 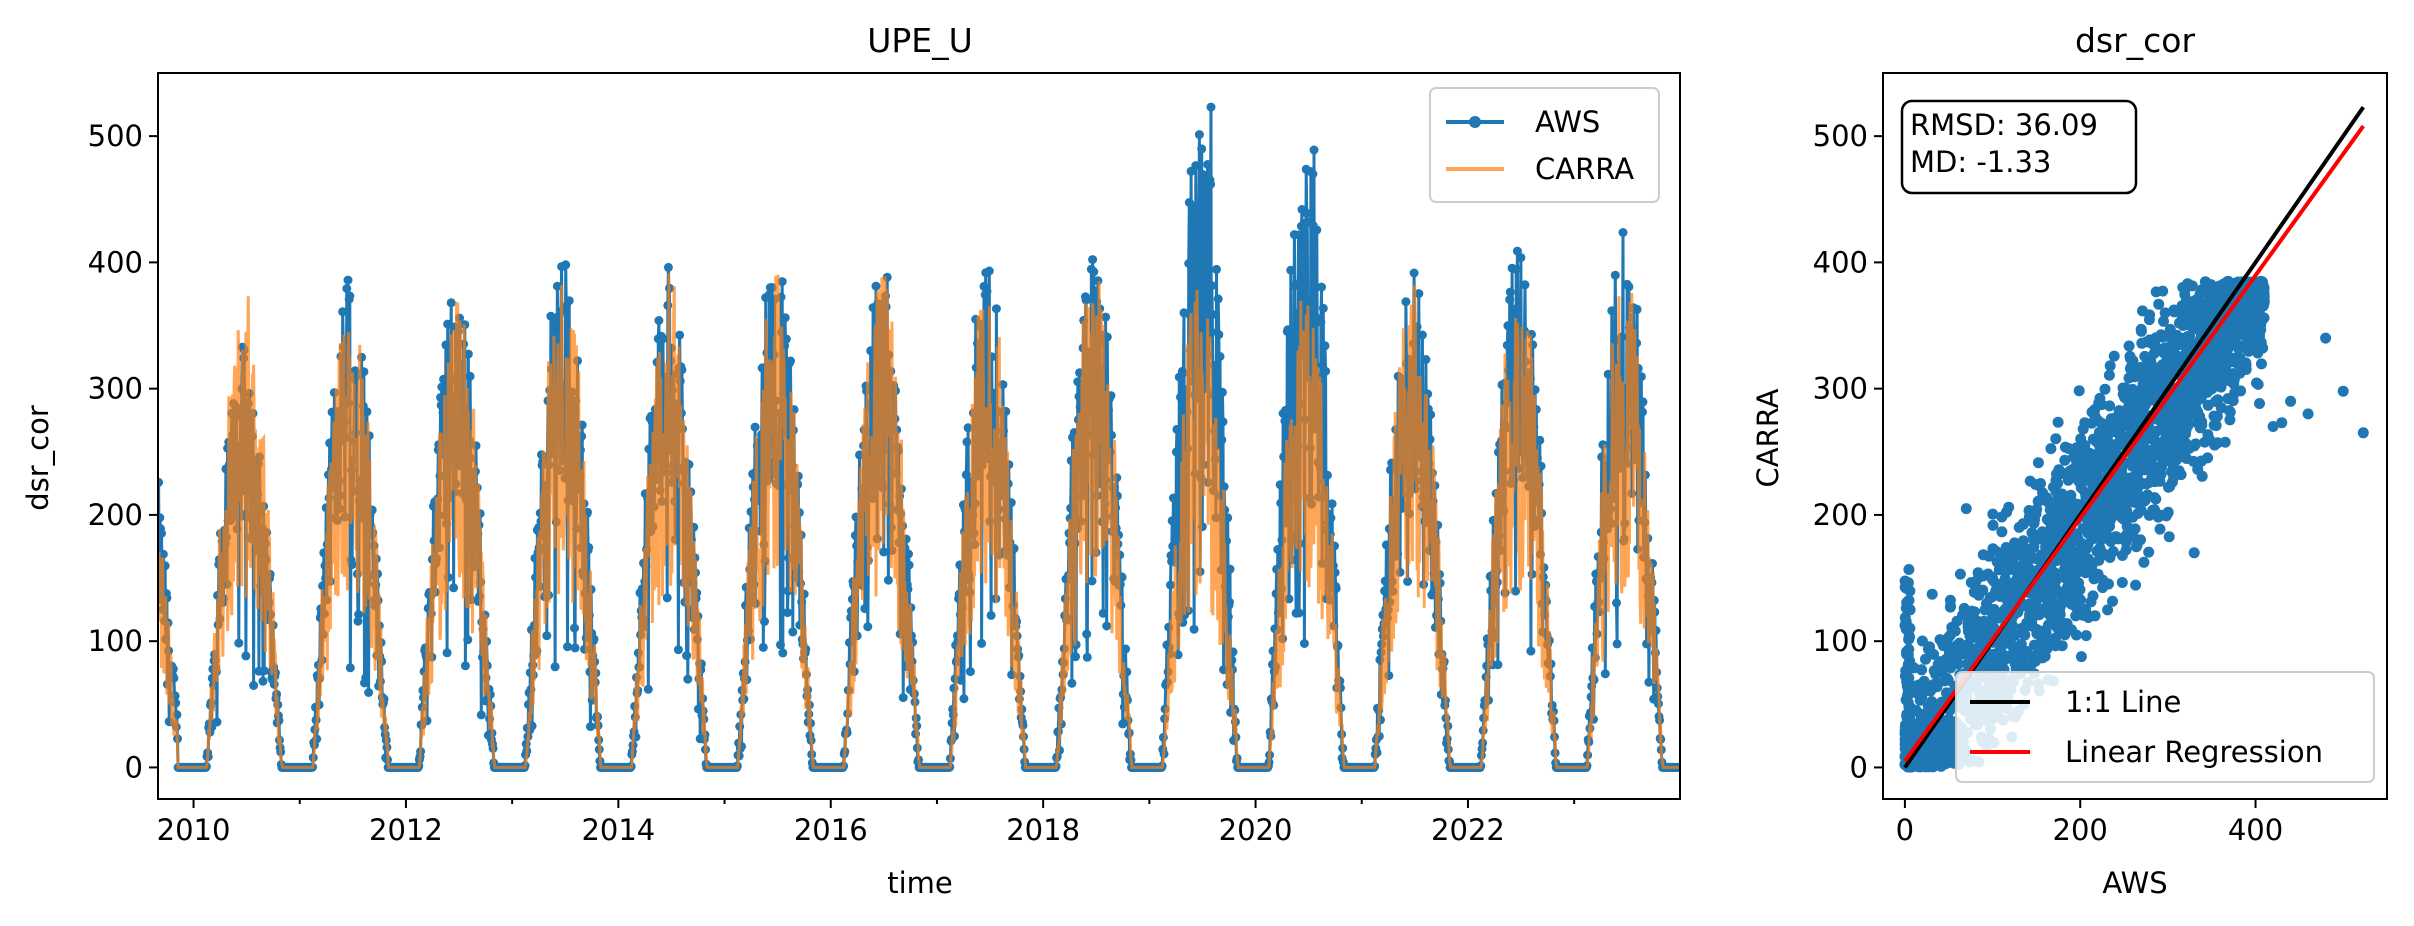 I want to click on legend-carra-label: CARRA, so click(x=1584, y=169).